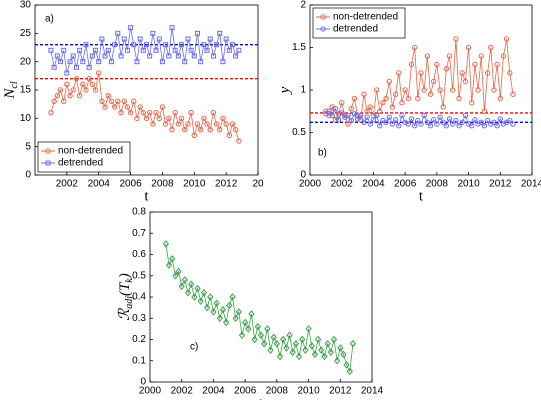  What do you see at coordinates (26, 61) in the screenshot?
I see `y-tick-label: 20` at bounding box center [26, 61].